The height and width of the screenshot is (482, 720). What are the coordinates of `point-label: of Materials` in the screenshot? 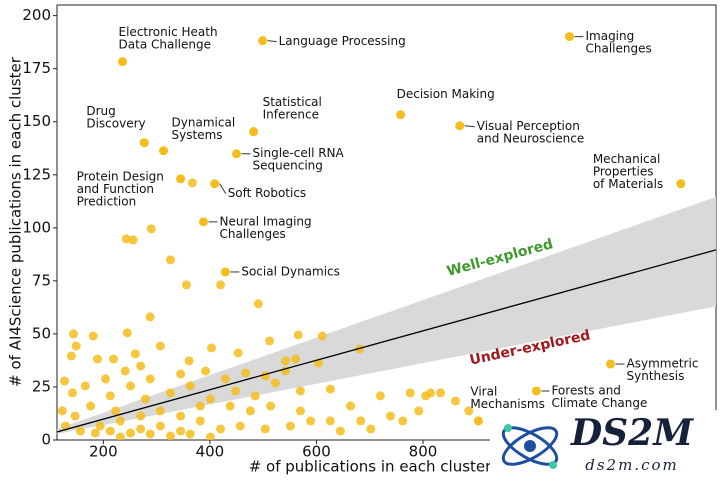 It's located at (628, 184).